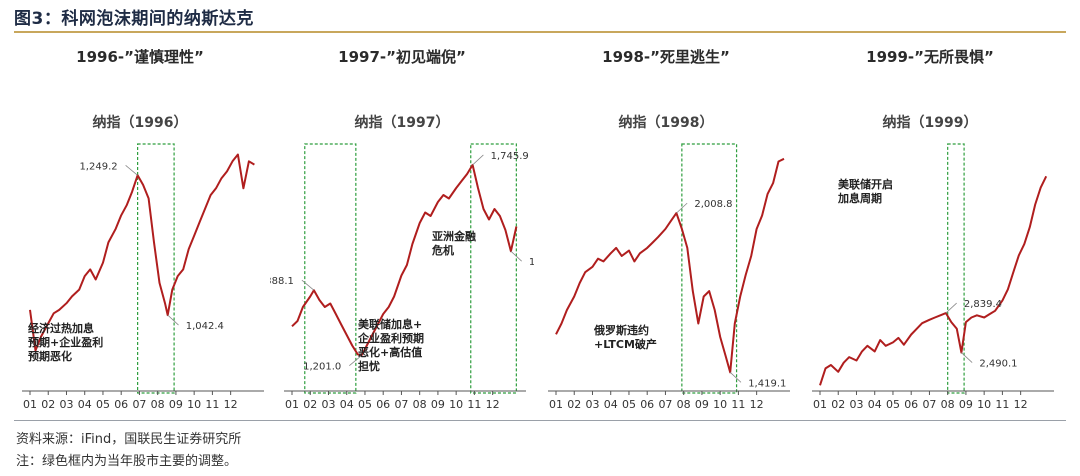 The image size is (1080, 476). I want to click on note-text: 担忧, so click(369, 366).